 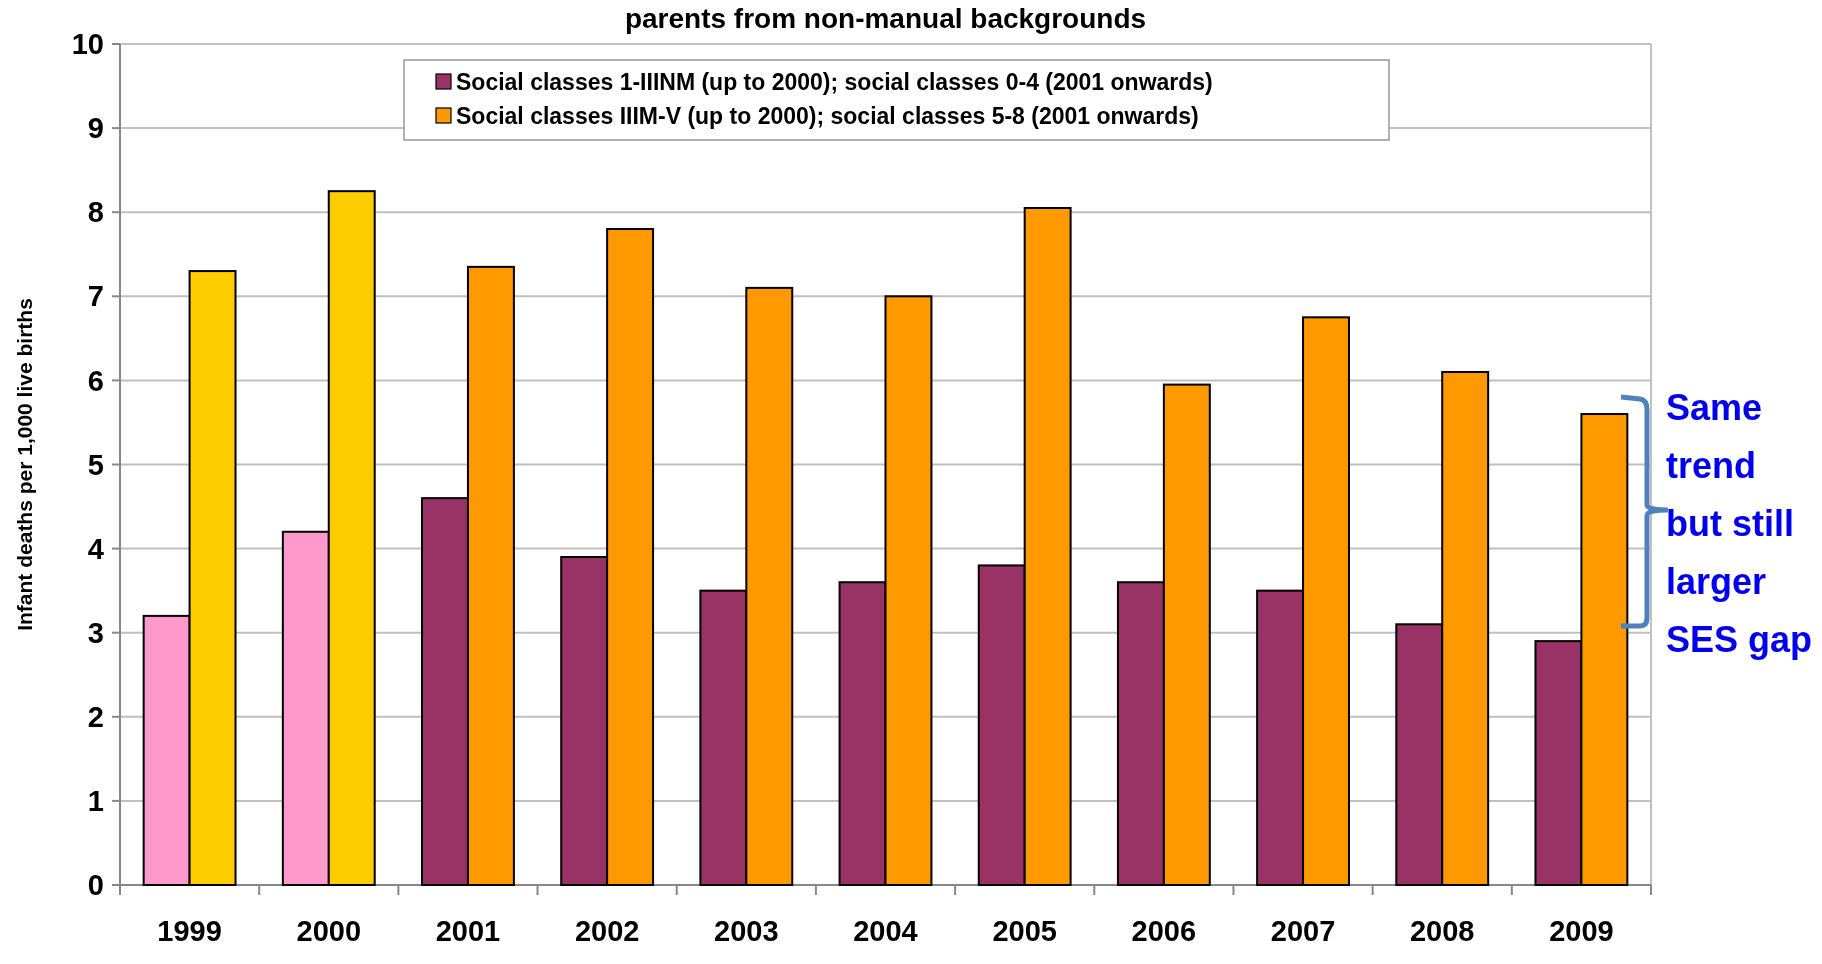 What do you see at coordinates (1442, 931) in the screenshot?
I see `x-tick-label: 2008` at bounding box center [1442, 931].